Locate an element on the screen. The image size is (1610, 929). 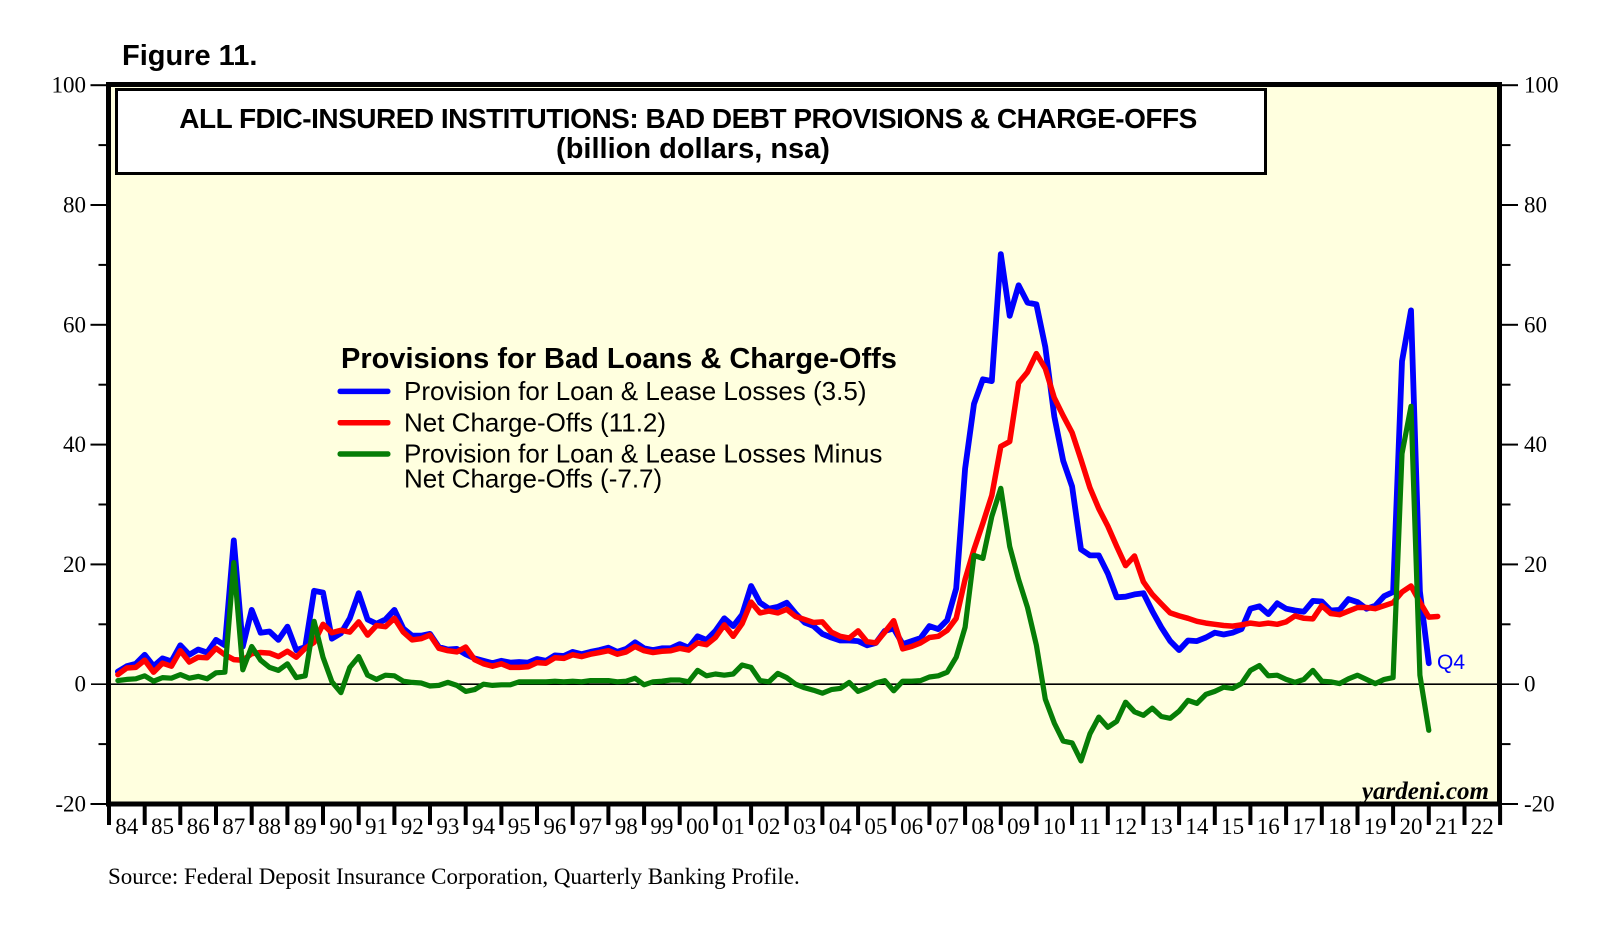
svg-text: 92 is located at coordinates (412, 826).